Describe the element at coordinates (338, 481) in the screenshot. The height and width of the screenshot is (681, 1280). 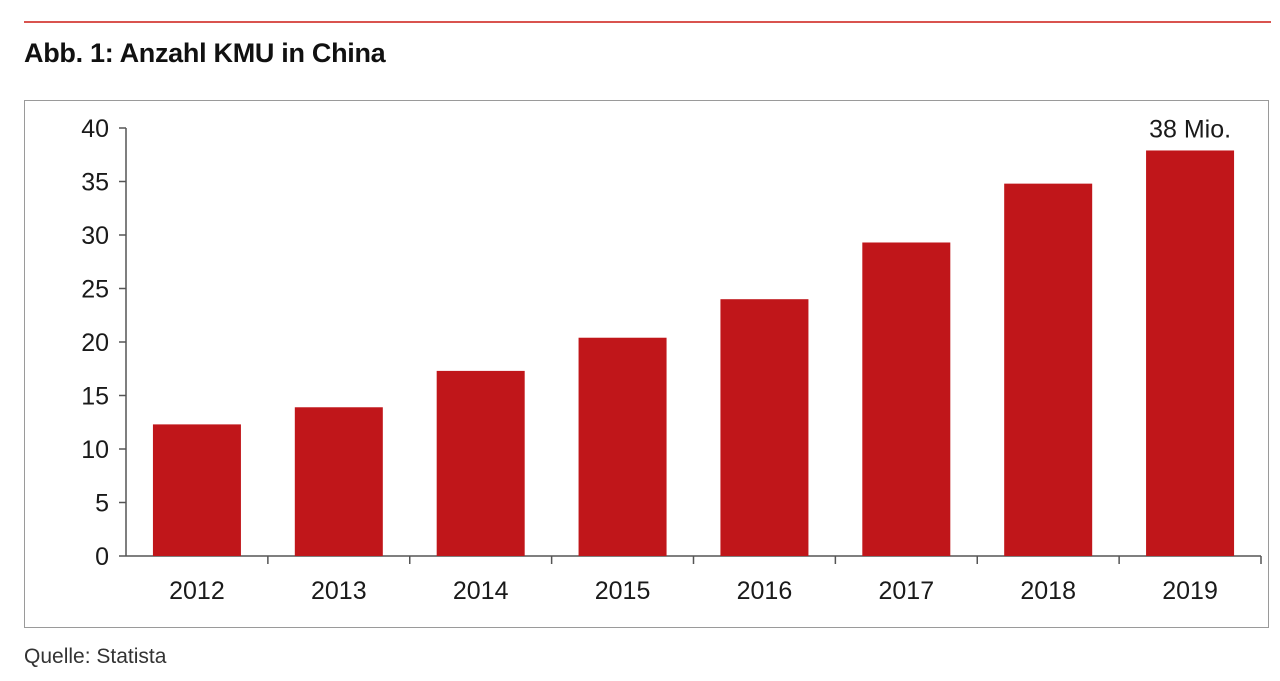
I see `bar-2013` at that location.